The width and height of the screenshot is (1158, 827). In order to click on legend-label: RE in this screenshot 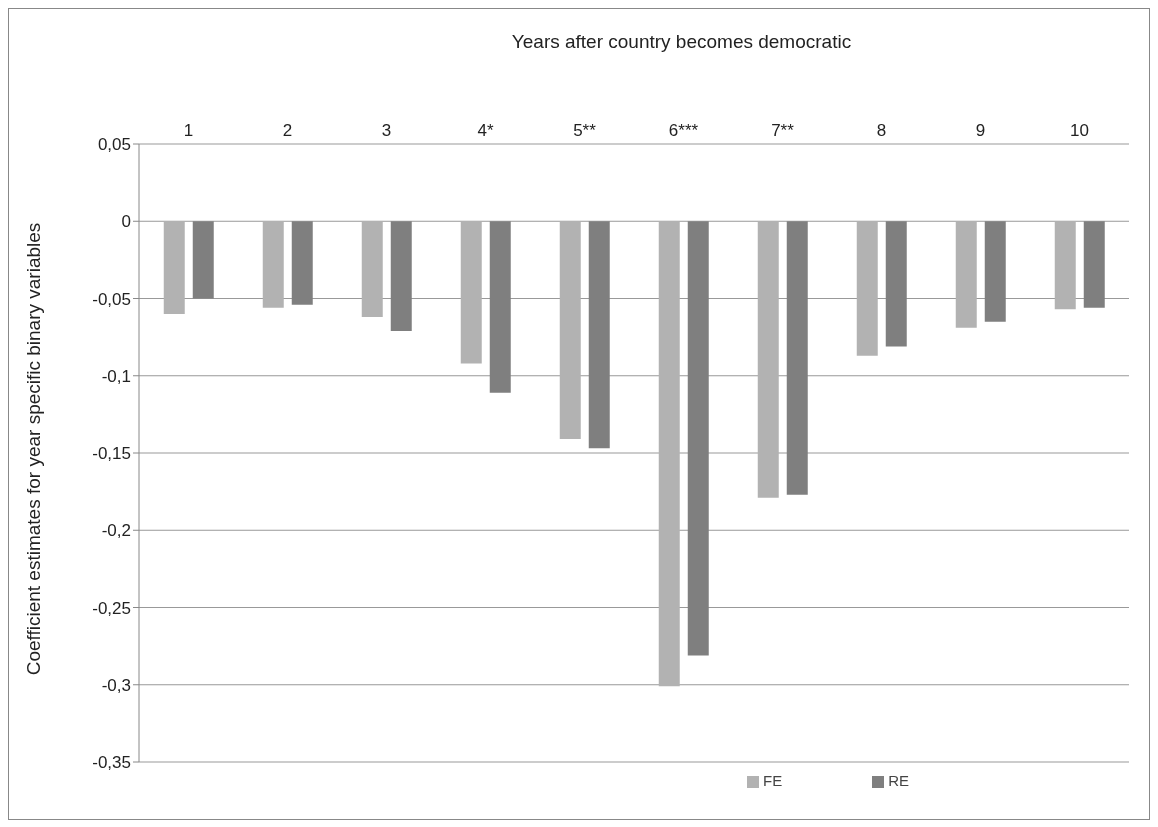, I will do `click(898, 780)`.